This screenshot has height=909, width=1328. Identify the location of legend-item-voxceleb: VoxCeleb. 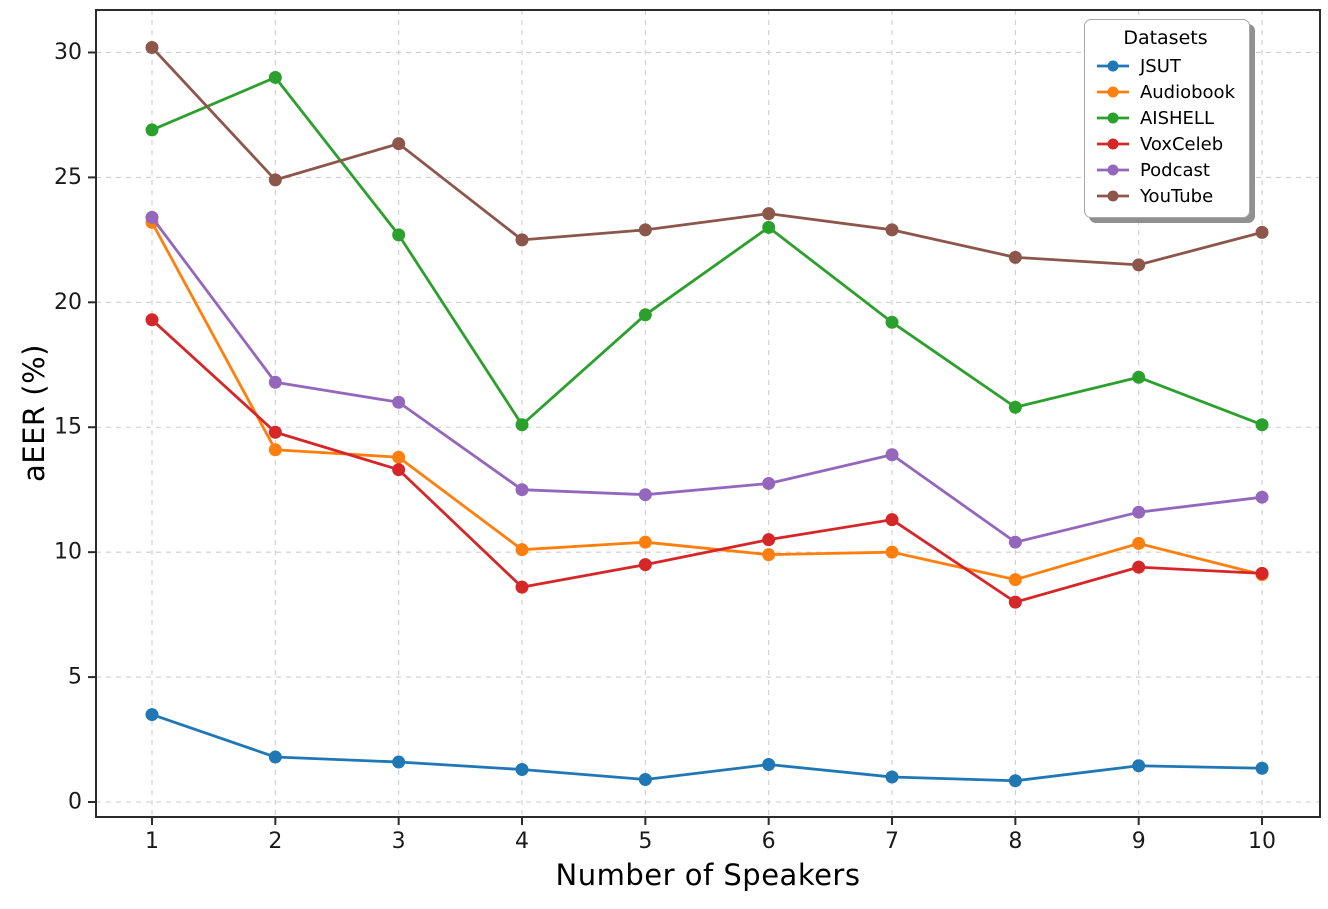
(1165, 144).